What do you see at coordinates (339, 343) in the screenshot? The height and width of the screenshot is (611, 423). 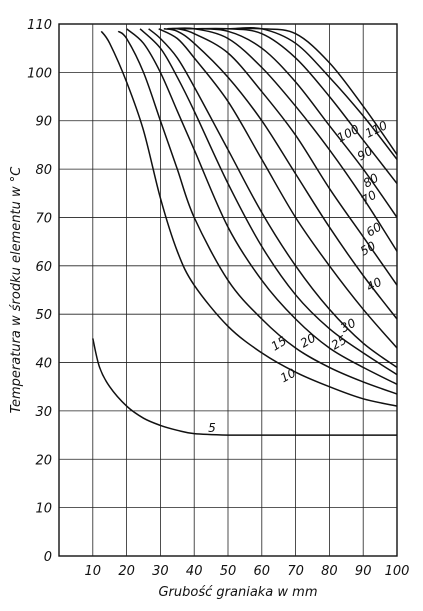 I see `series-label: 25` at bounding box center [339, 343].